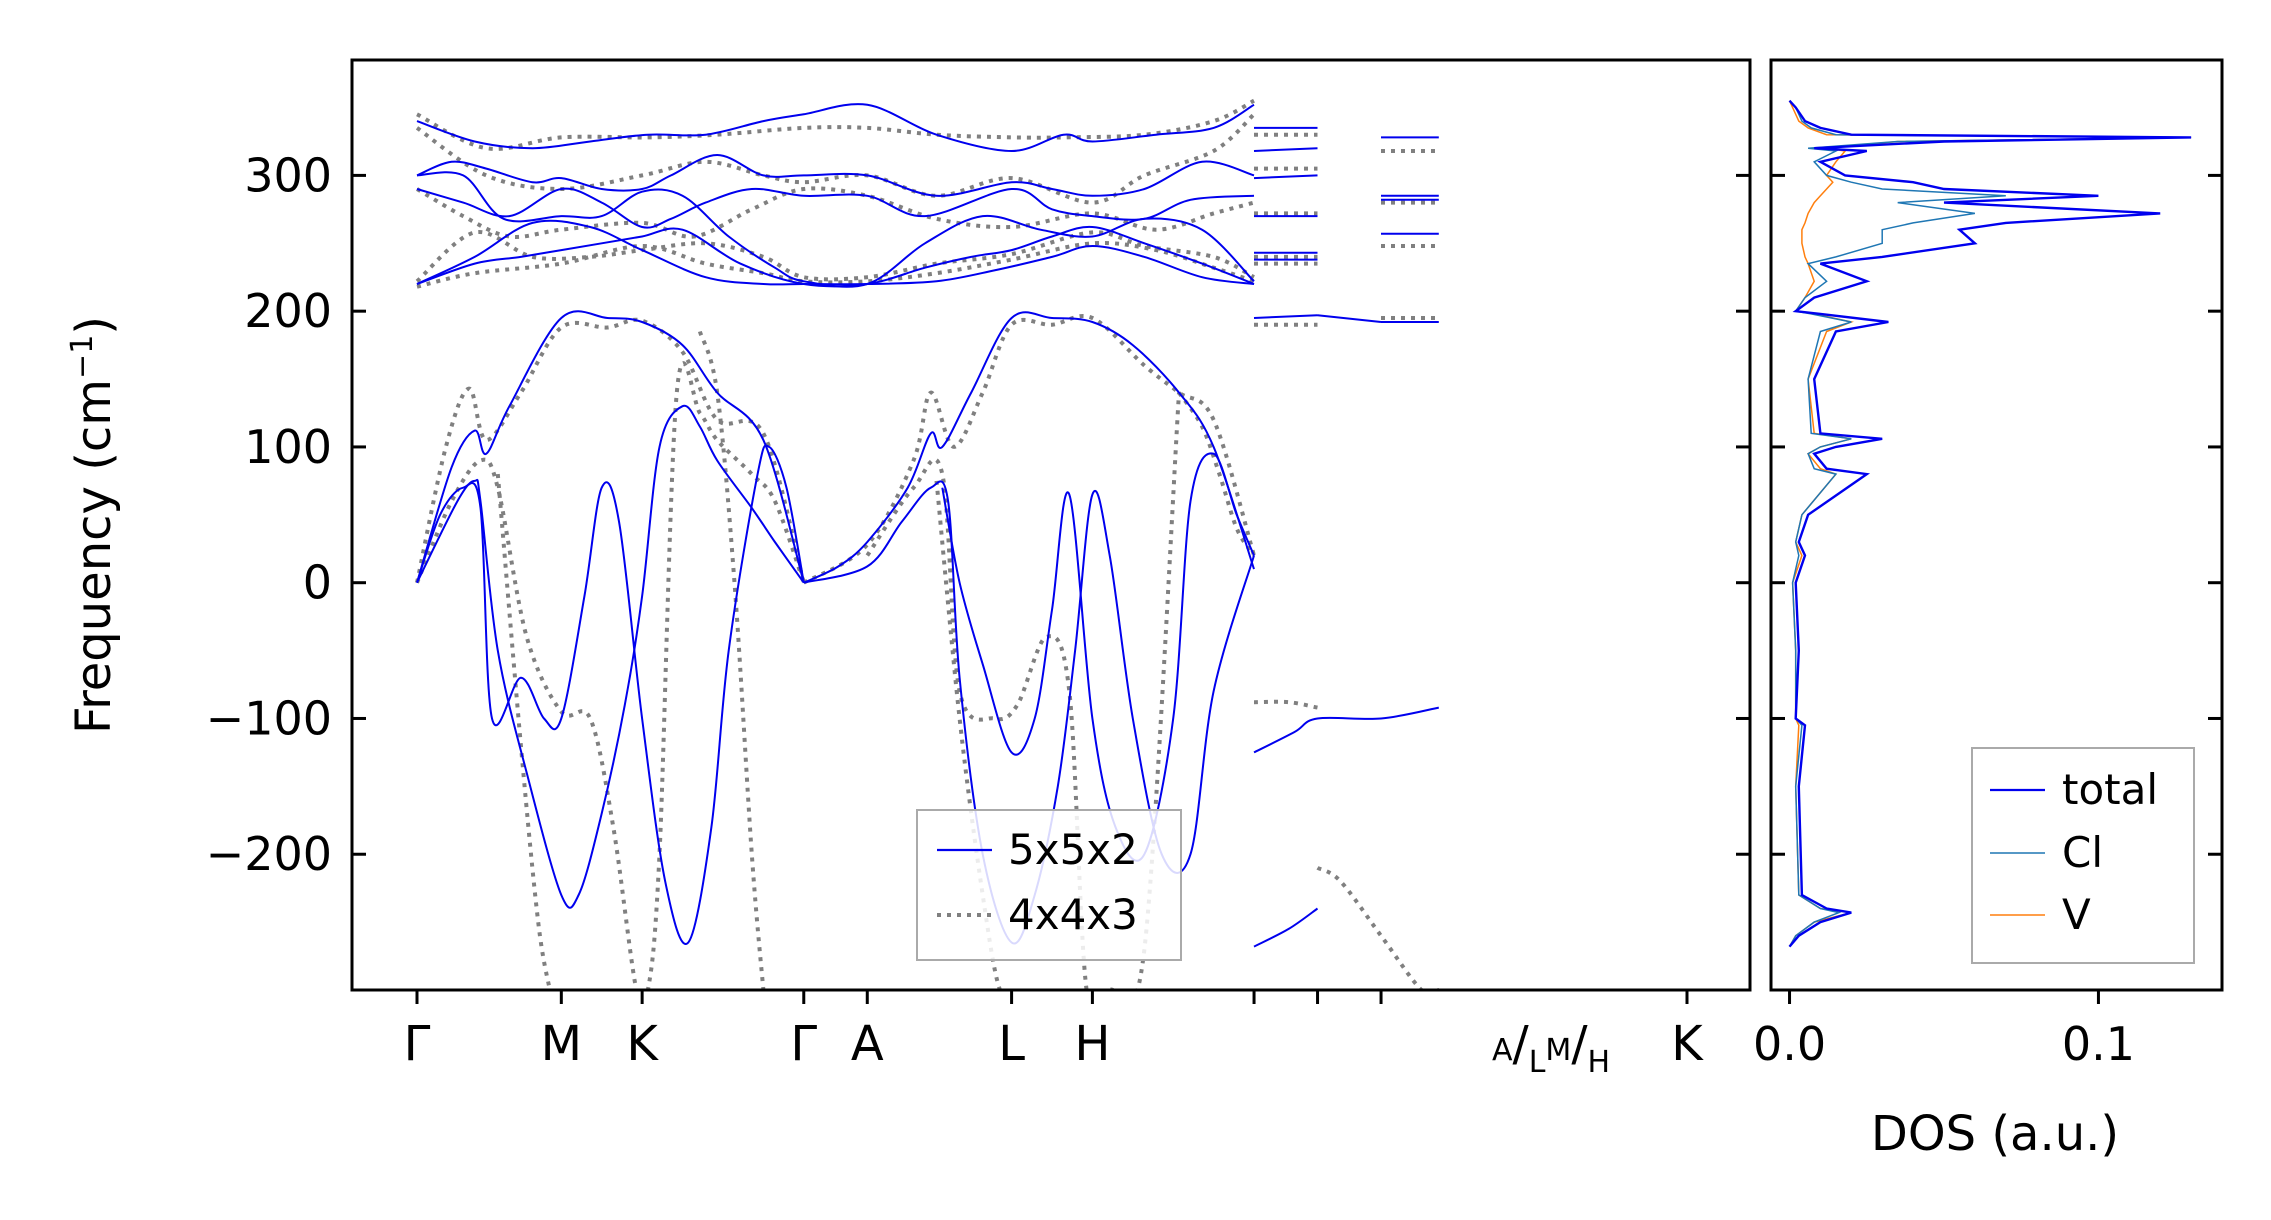 This screenshot has width=2271, height=1220. I want to click on break-label: A/LM/H, so click(1551, 1048).